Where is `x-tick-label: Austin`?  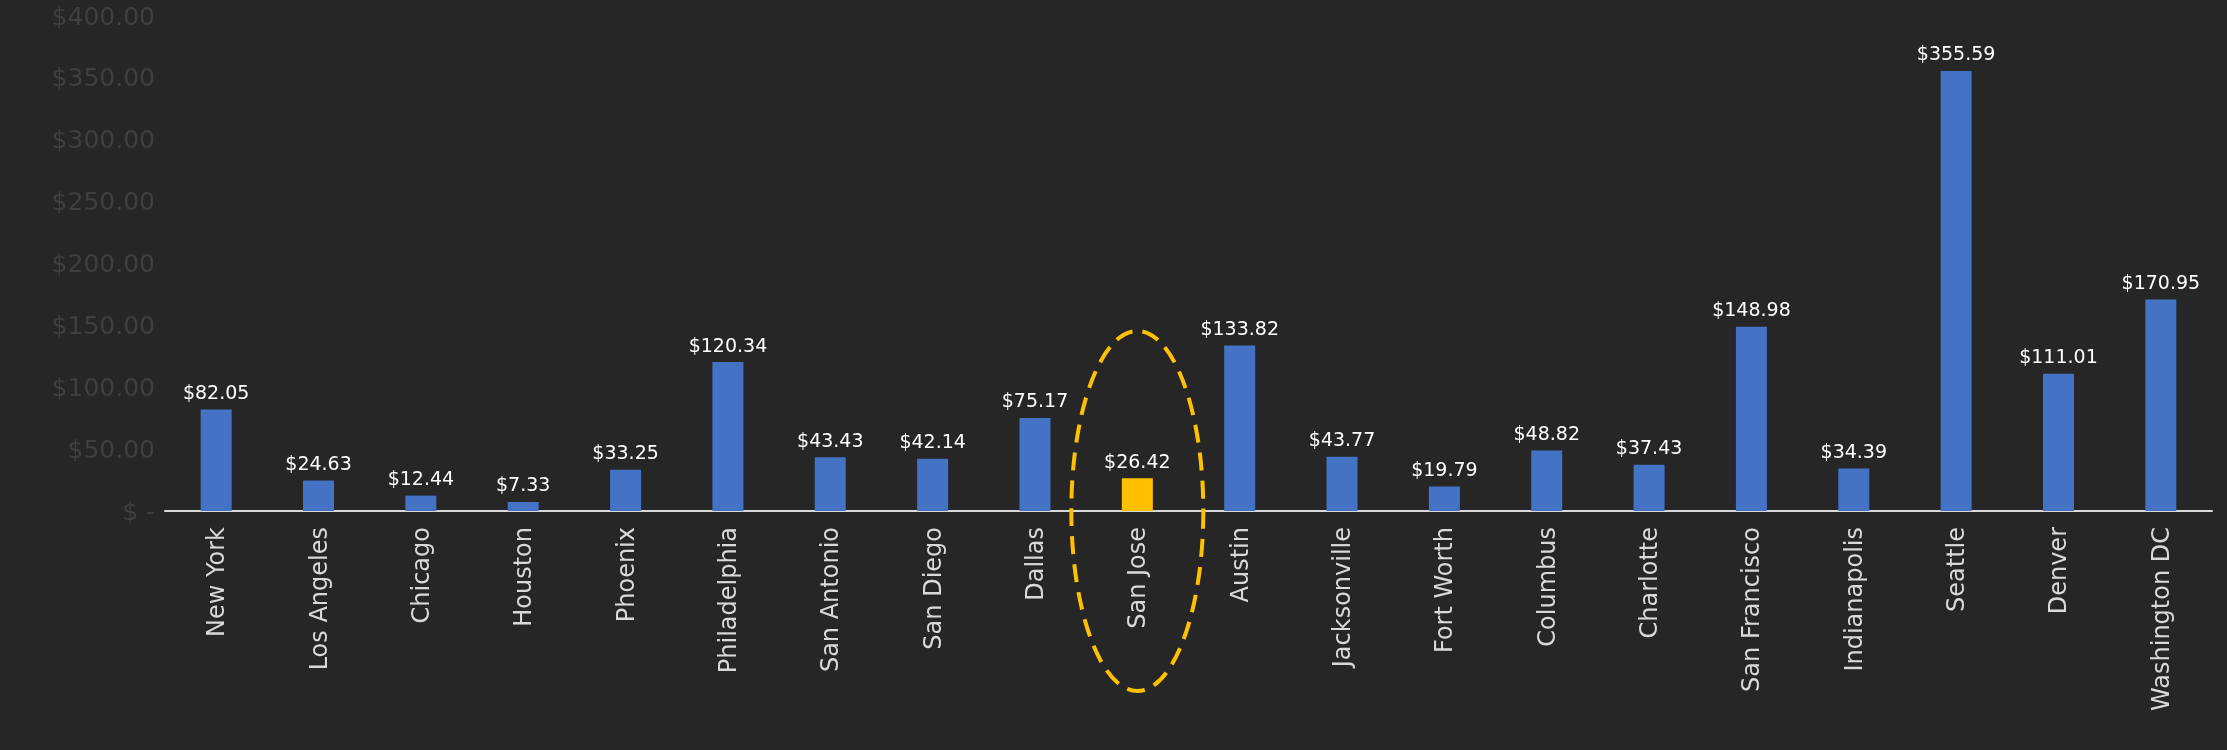
x-tick-label: Austin is located at coordinates (1239, 565).